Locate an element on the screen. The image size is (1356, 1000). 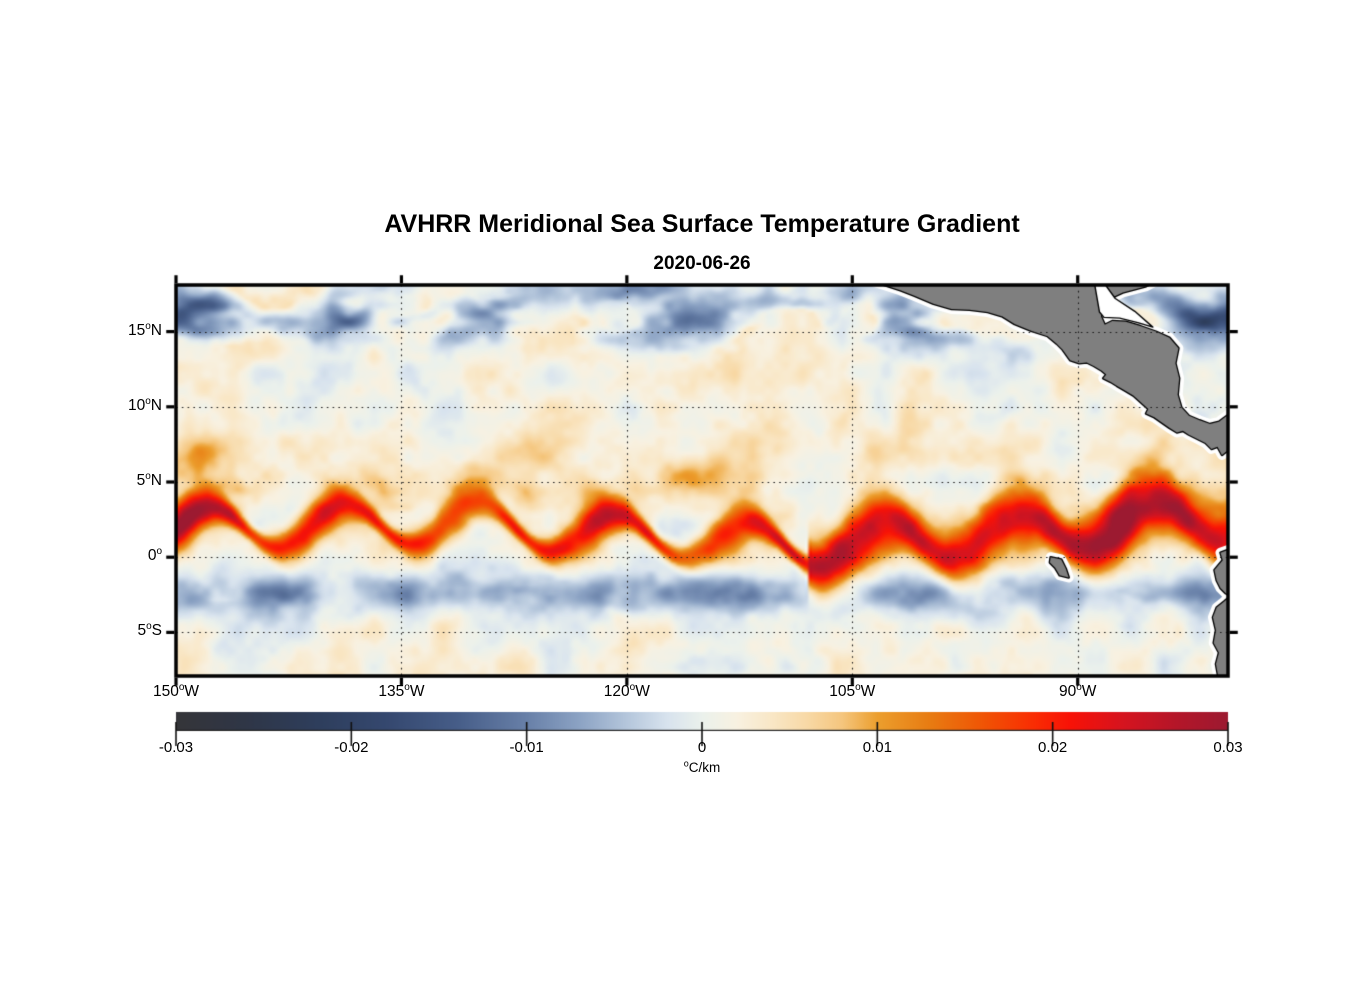
colorbar-unit-label: oC/km is located at coordinates (702, 766).